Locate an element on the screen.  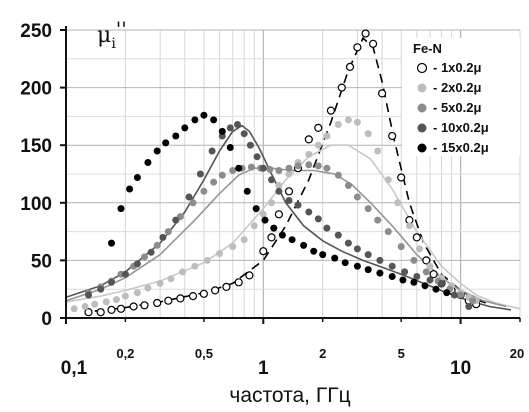
y-label-sub: i is located at coordinates (113, 44).